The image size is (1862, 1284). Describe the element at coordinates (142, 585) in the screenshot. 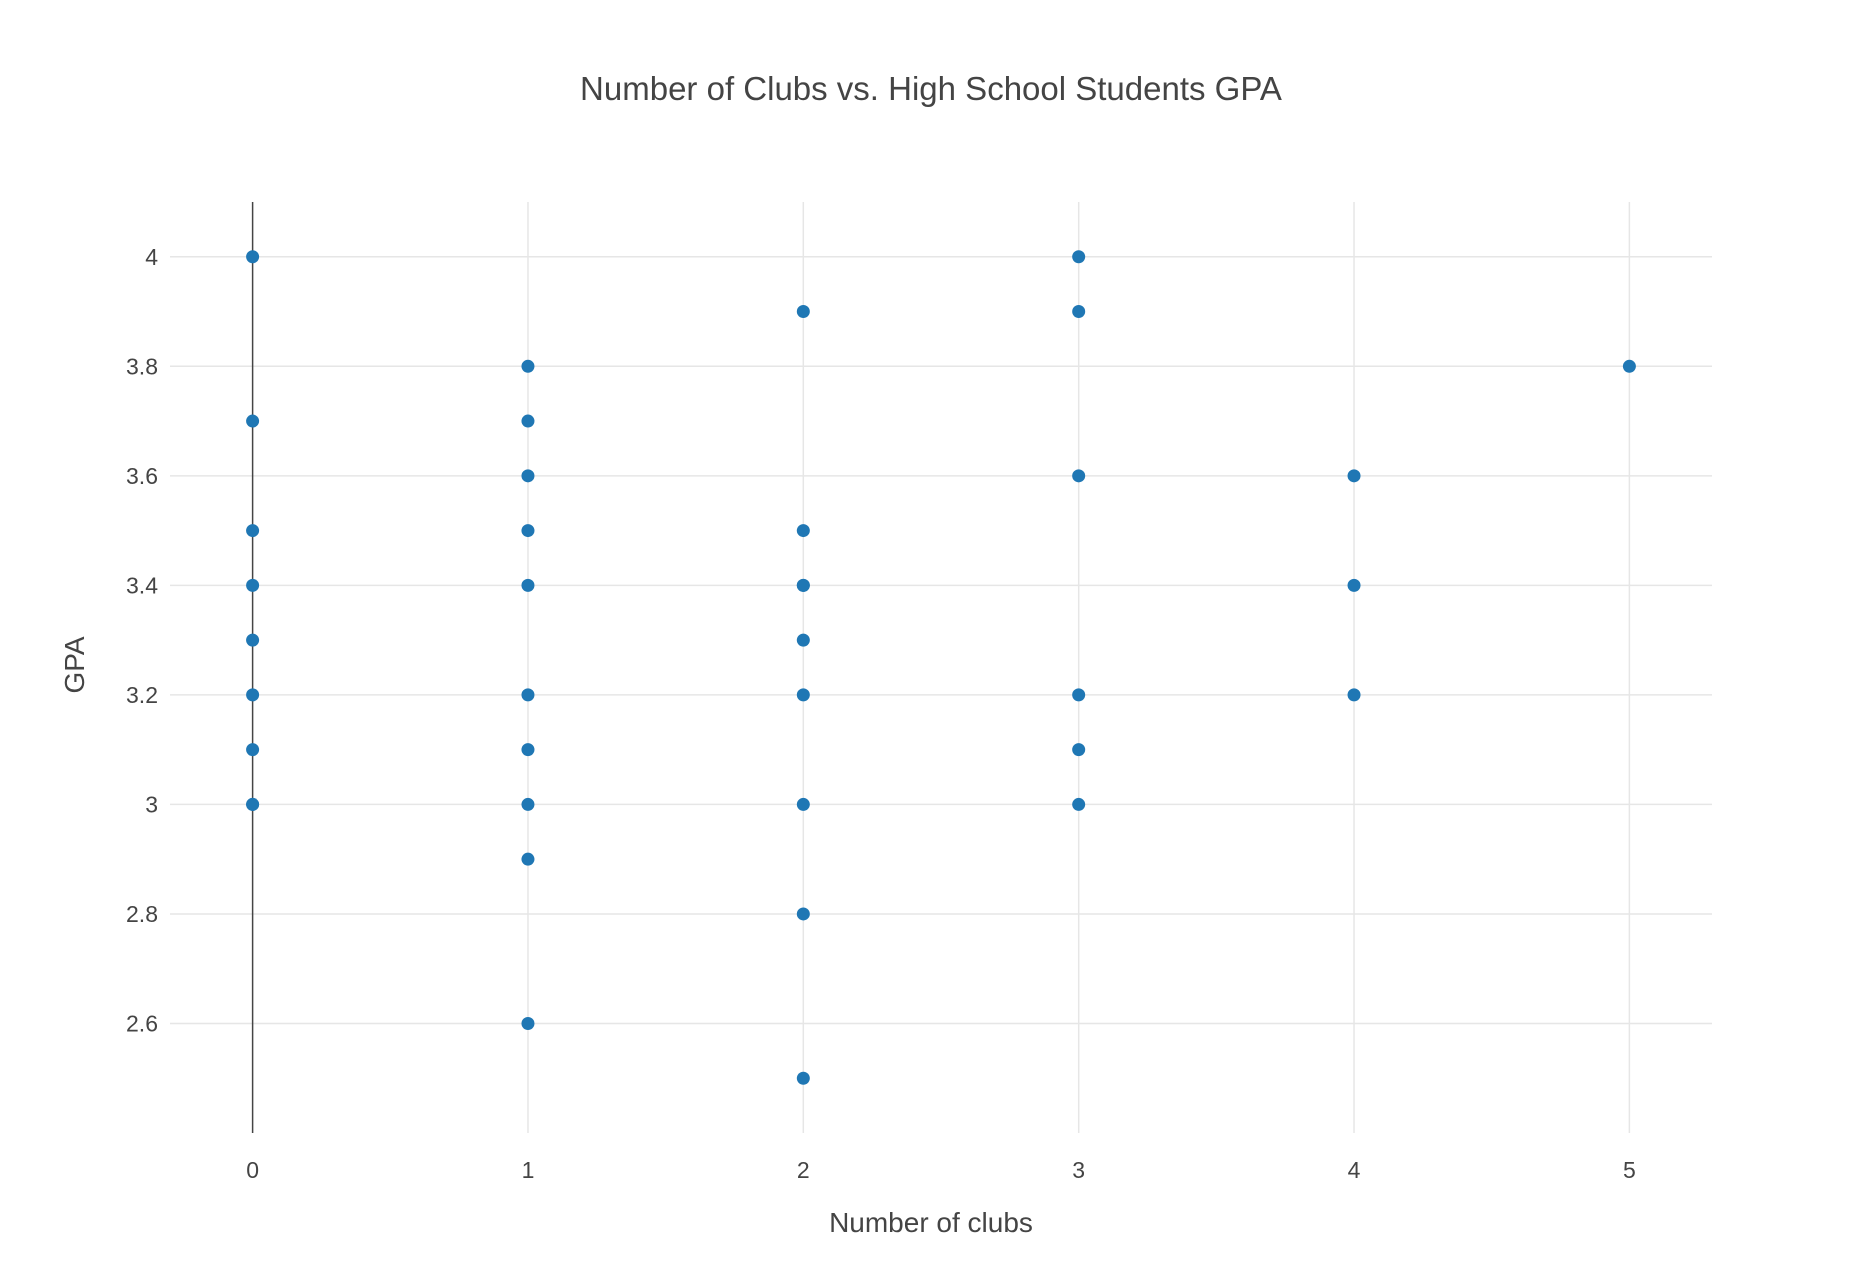

I see `y-tick-label: 3.4` at that location.